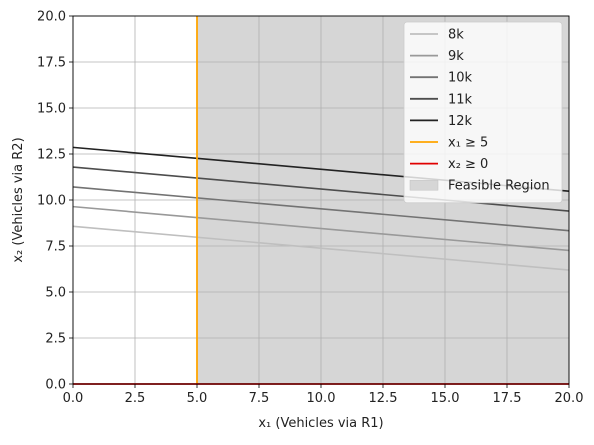 The height and width of the screenshot is (445, 594). I want to click on y-tick-label: 17.5, so click(51, 63).